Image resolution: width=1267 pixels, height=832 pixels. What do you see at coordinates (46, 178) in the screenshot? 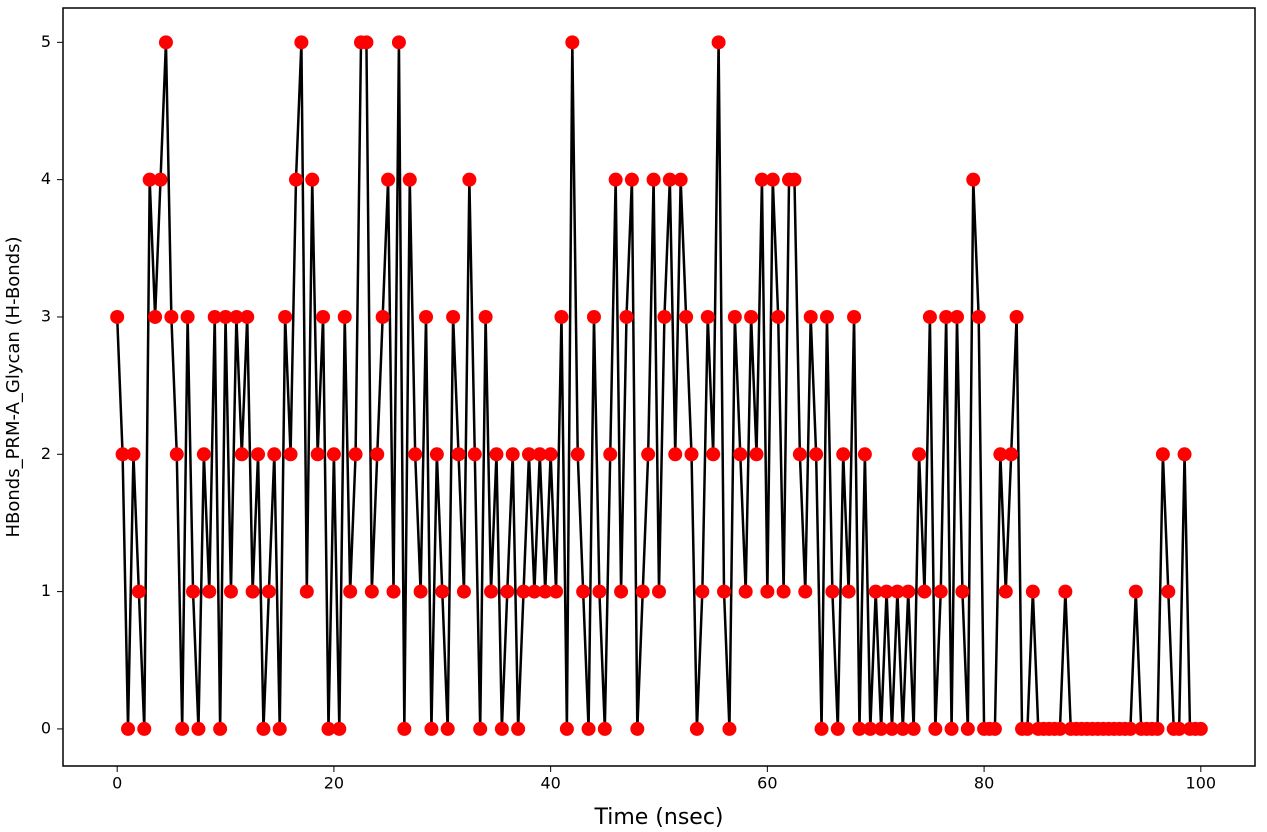
I see `y-tick-label: 4` at bounding box center [46, 178].